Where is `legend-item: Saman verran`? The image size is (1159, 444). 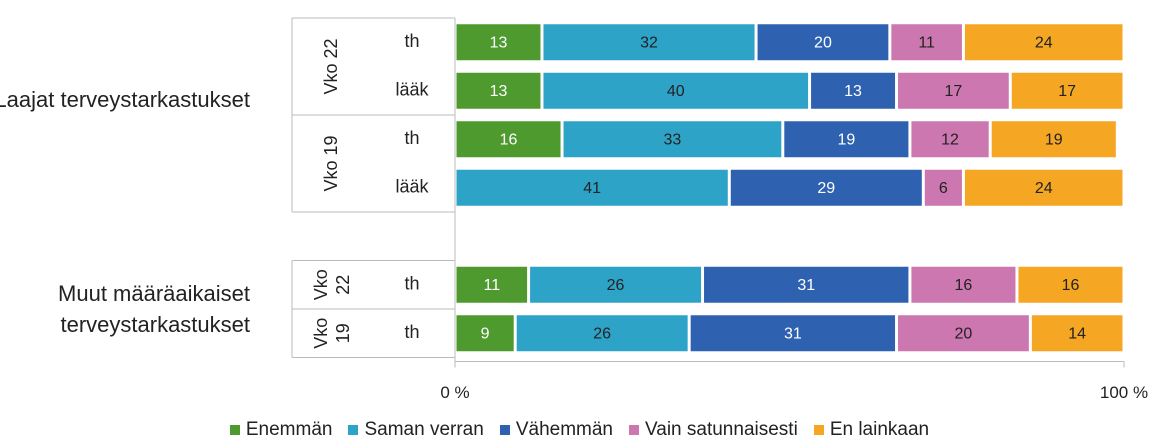
legend-item: Saman verran is located at coordinates (416, 430).